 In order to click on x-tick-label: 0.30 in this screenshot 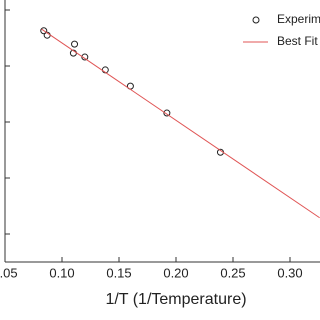, I will do `click(289, 272)`.